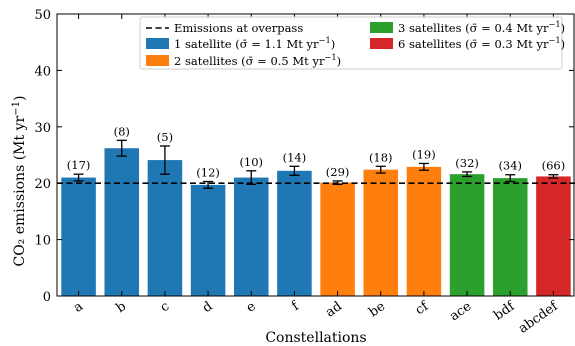 Image resolution: width=575 pixels, height=346 pixels. Describe the element at coordinates (122, 222) in the screenshot. I see `bar-b` at that location.